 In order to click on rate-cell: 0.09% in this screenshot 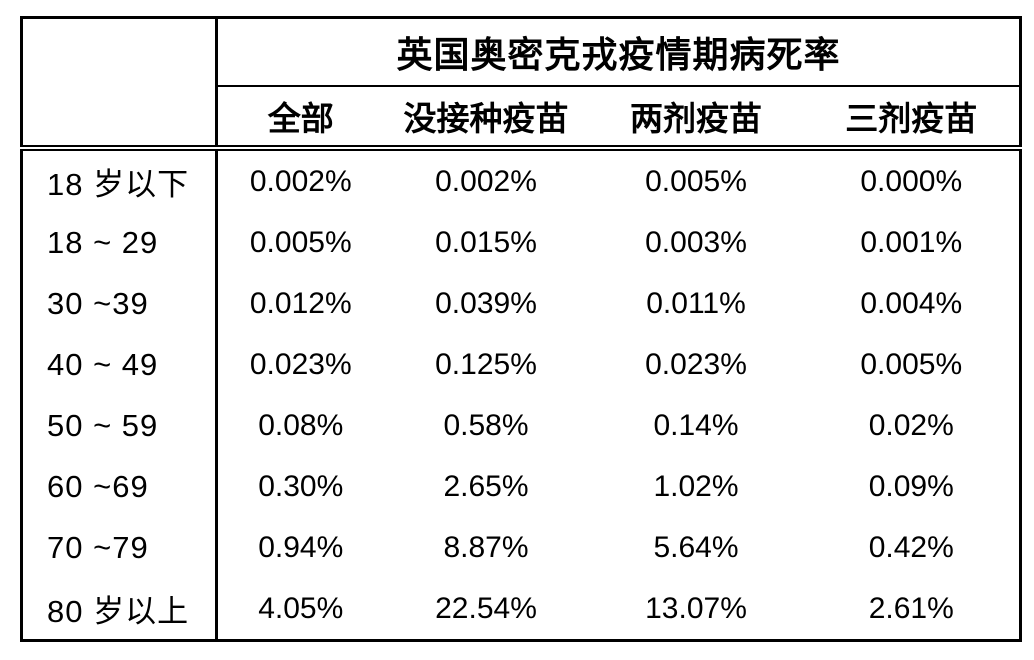, I will do `click(911, 486)`.